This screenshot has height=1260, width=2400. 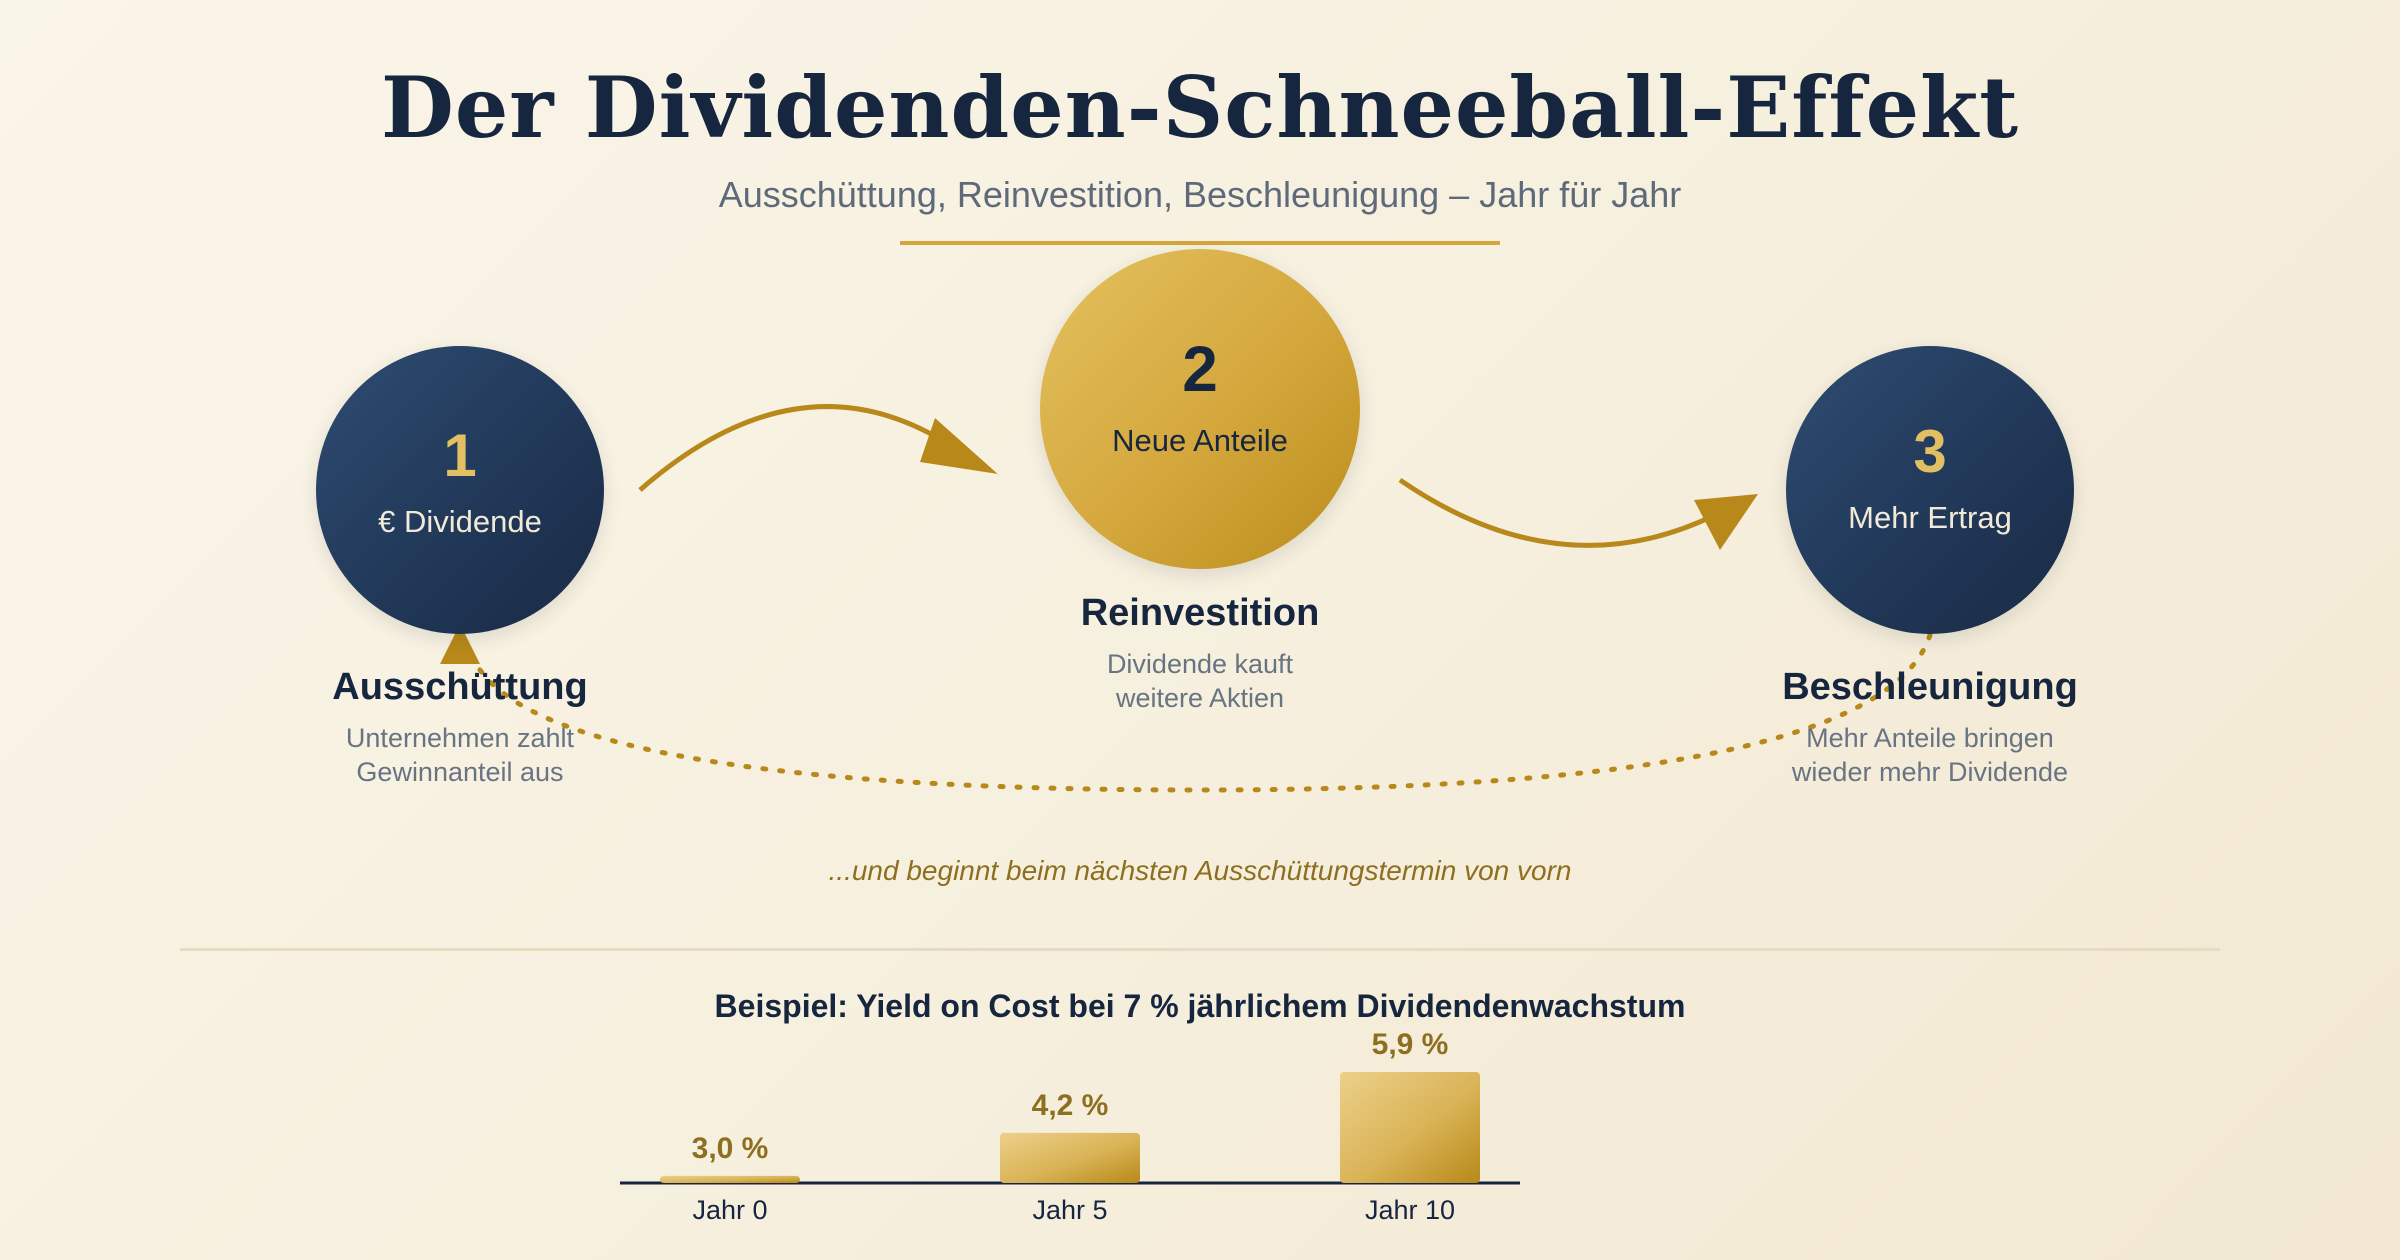 What do you see at coordinates (729, 1210) in the screenshot?
I see `bar-category-label: Jahr 0` at bounding box center [729, 1210].